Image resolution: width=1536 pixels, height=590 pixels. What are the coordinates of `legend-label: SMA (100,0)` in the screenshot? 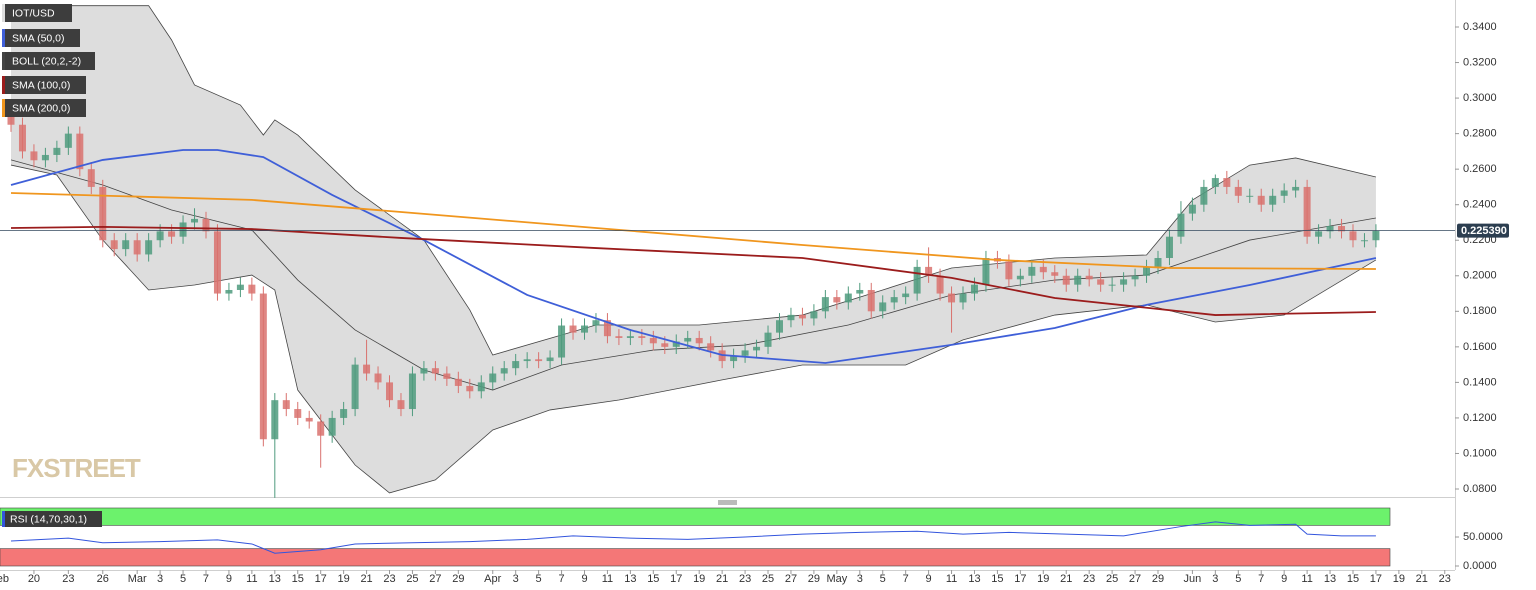 It's located at (41, 85).